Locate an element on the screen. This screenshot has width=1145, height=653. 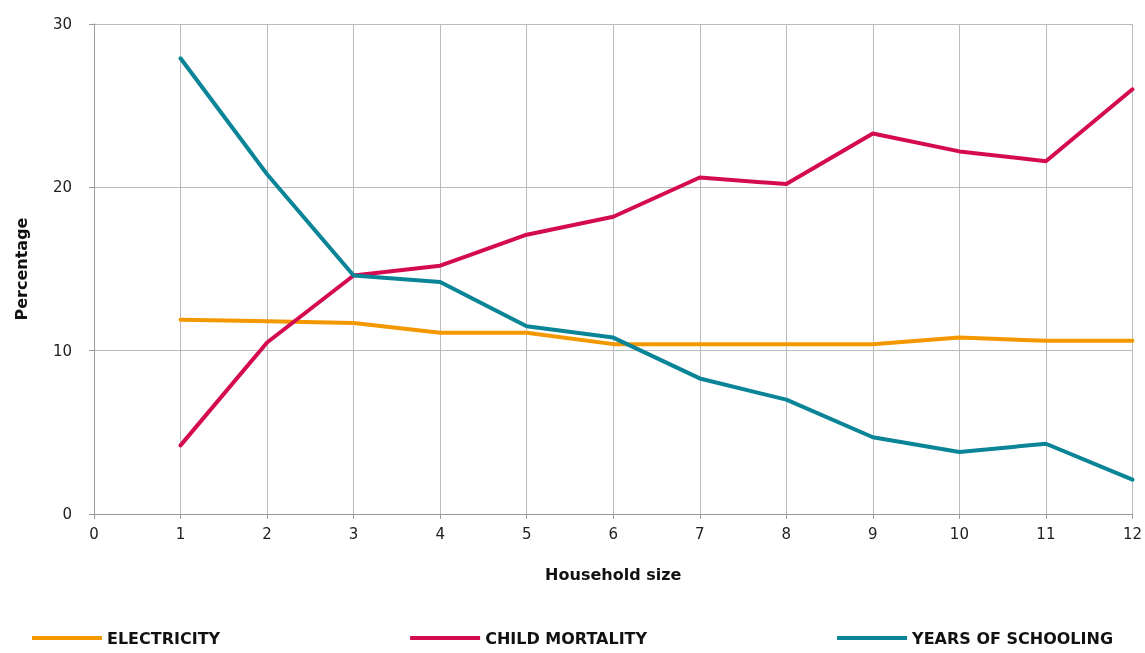
x-tick-label: 8 is located at coordinates (786, 533).